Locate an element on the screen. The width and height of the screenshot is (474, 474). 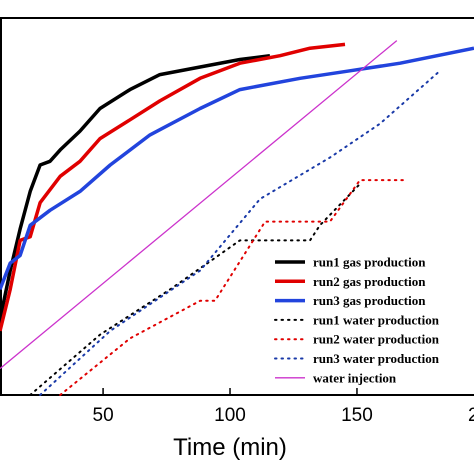
x-axis-title: Time (min) is located at coordinates (230, 447).